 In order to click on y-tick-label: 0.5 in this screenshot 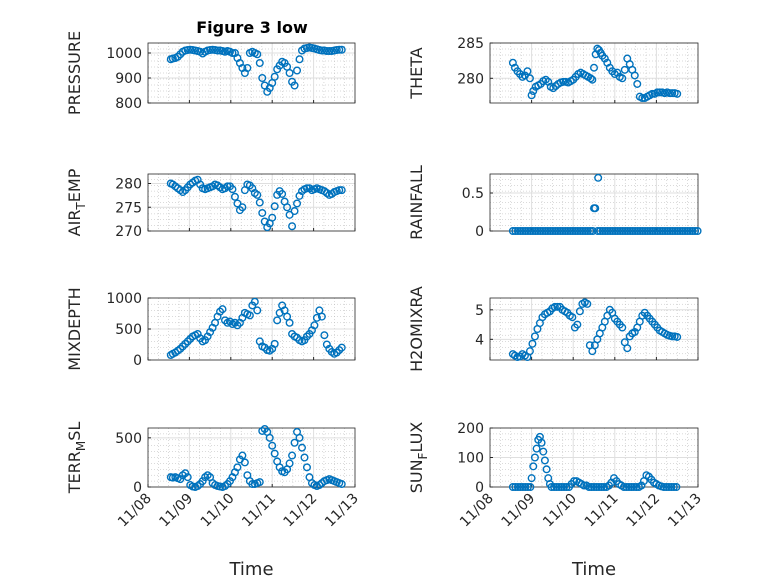, I will do `click(473, 194)`.